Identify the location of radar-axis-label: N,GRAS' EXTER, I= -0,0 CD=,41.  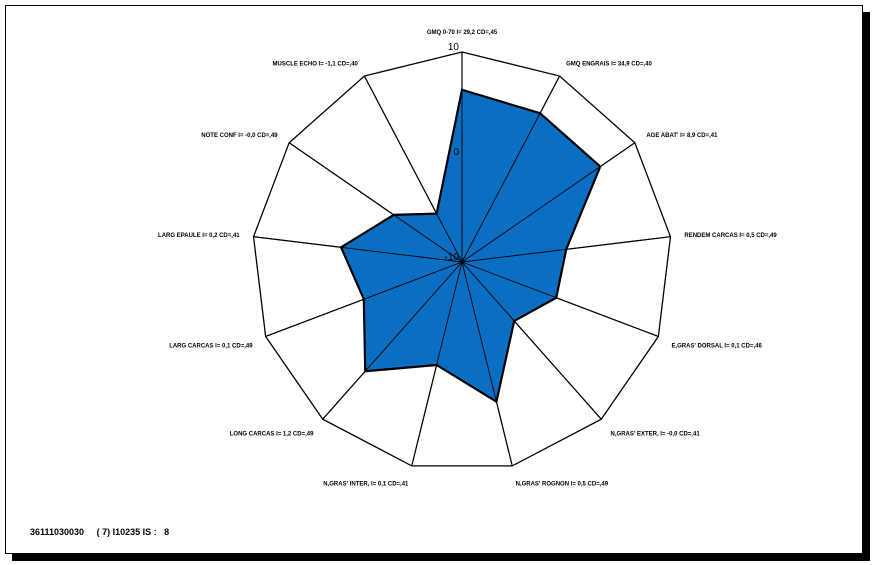
(656, 435).